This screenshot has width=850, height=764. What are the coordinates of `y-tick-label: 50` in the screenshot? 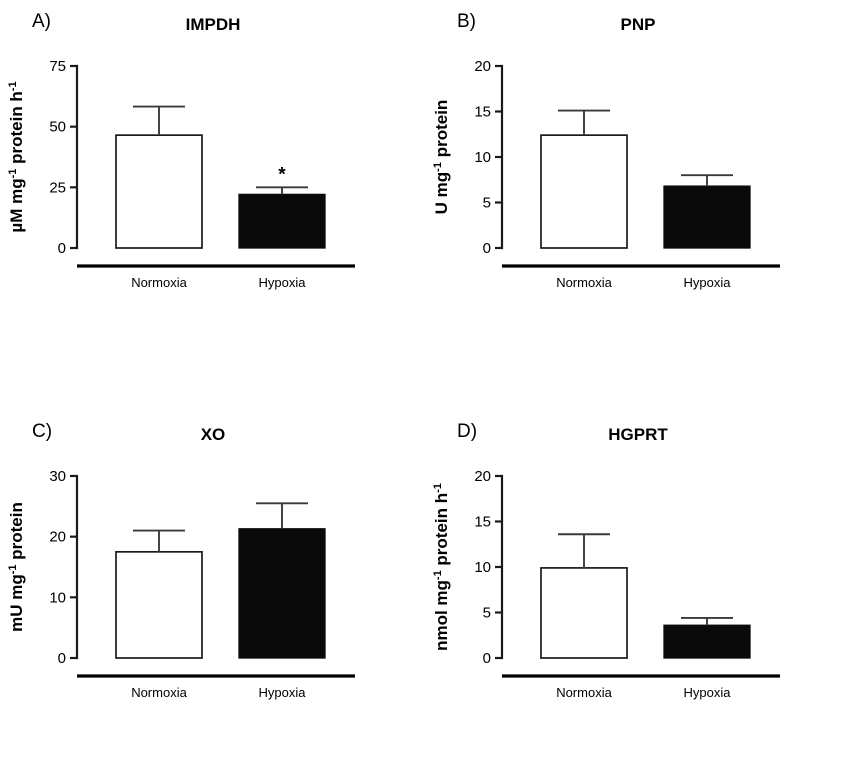 It's located at (57, 127).